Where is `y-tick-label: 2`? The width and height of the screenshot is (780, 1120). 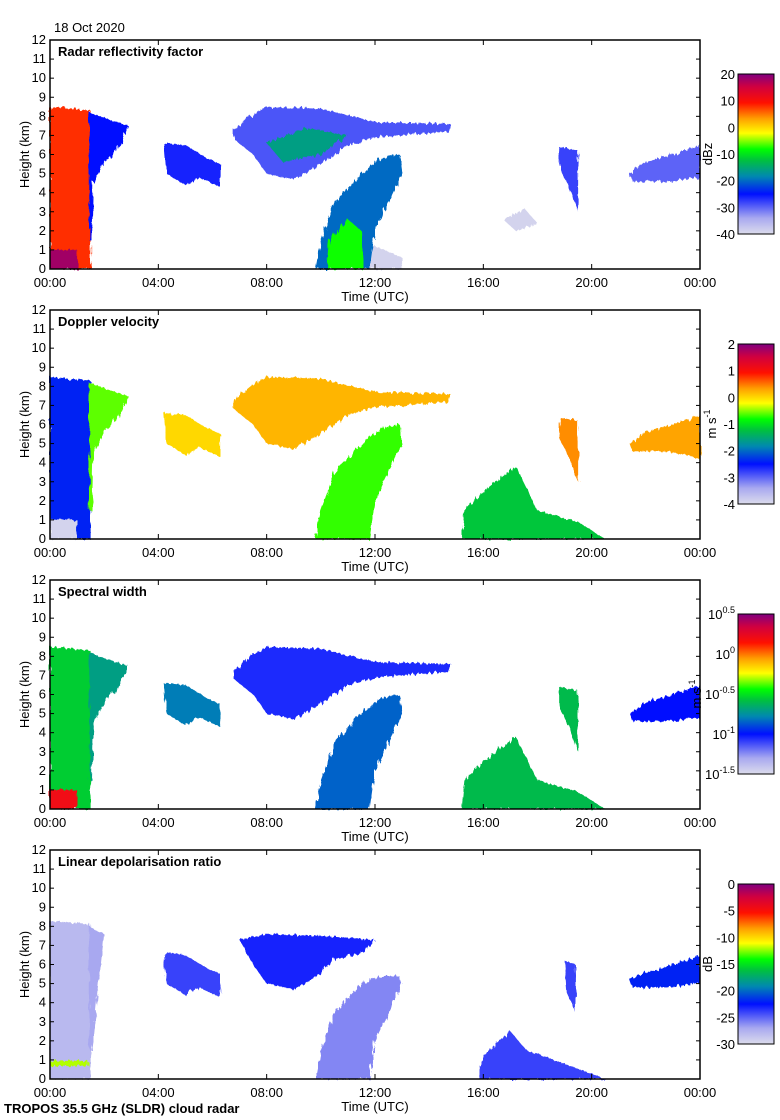 y-tick-label: 2 is located at coordinates (42, 770).